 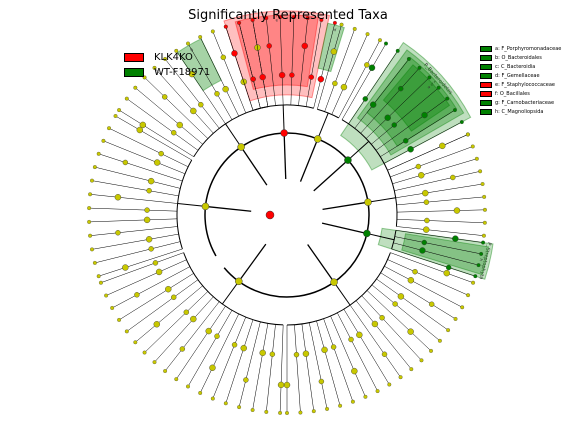 What do you see at coordinates (335, 30) in the screenshot?
I see `clade-letter: d` at bounding box center [335, 30].